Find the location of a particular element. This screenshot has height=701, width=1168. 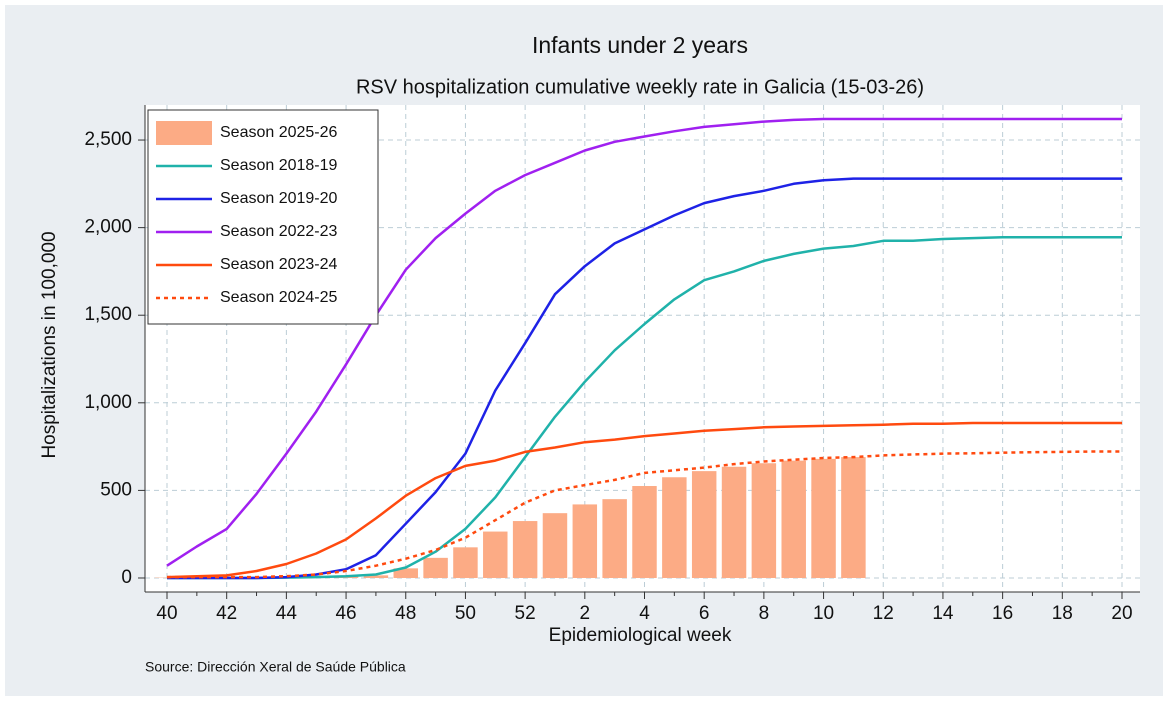

y-tick-label: 1,000 is located at coordinates (108, 402).